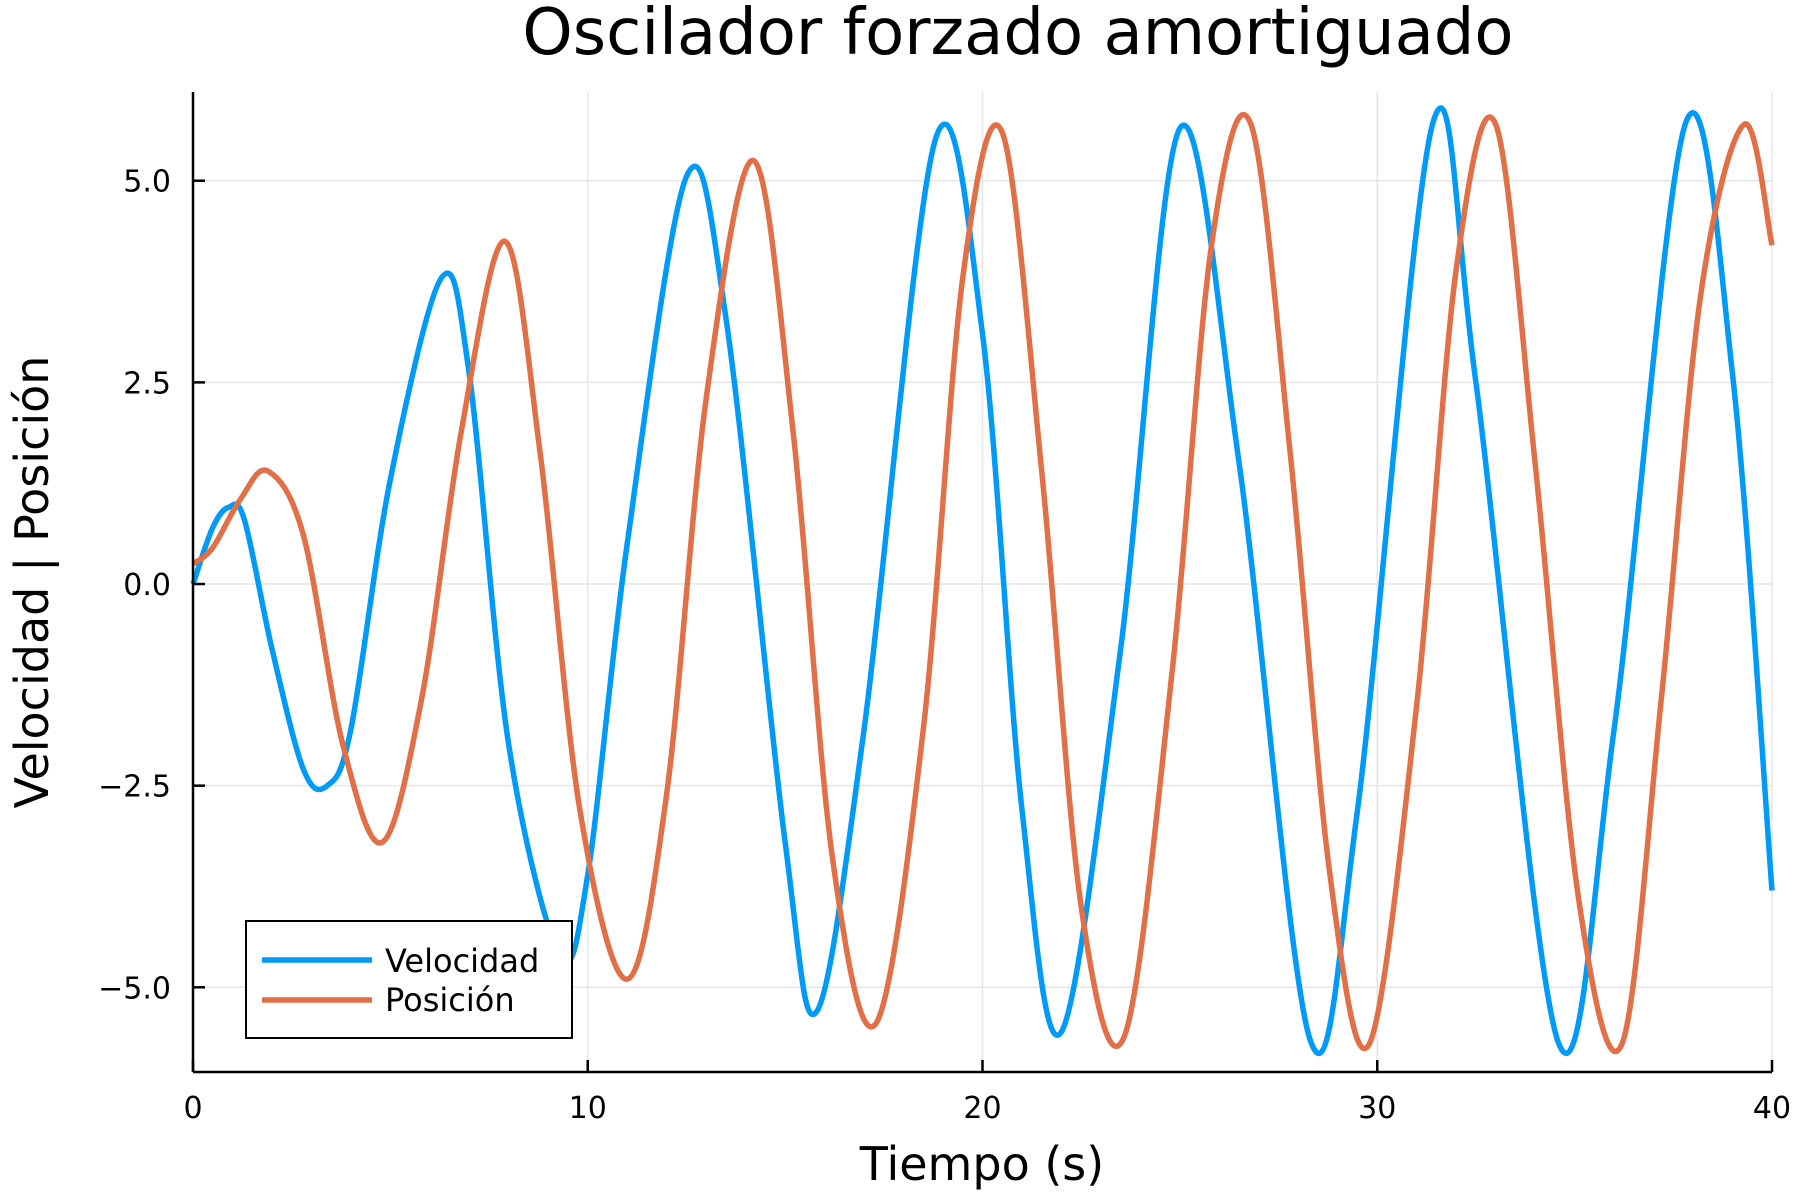  What do you see at coordinates (192, 1108) in the screenshot?
I see `x-tick-label: 0` at bounding box center [192, 1108].